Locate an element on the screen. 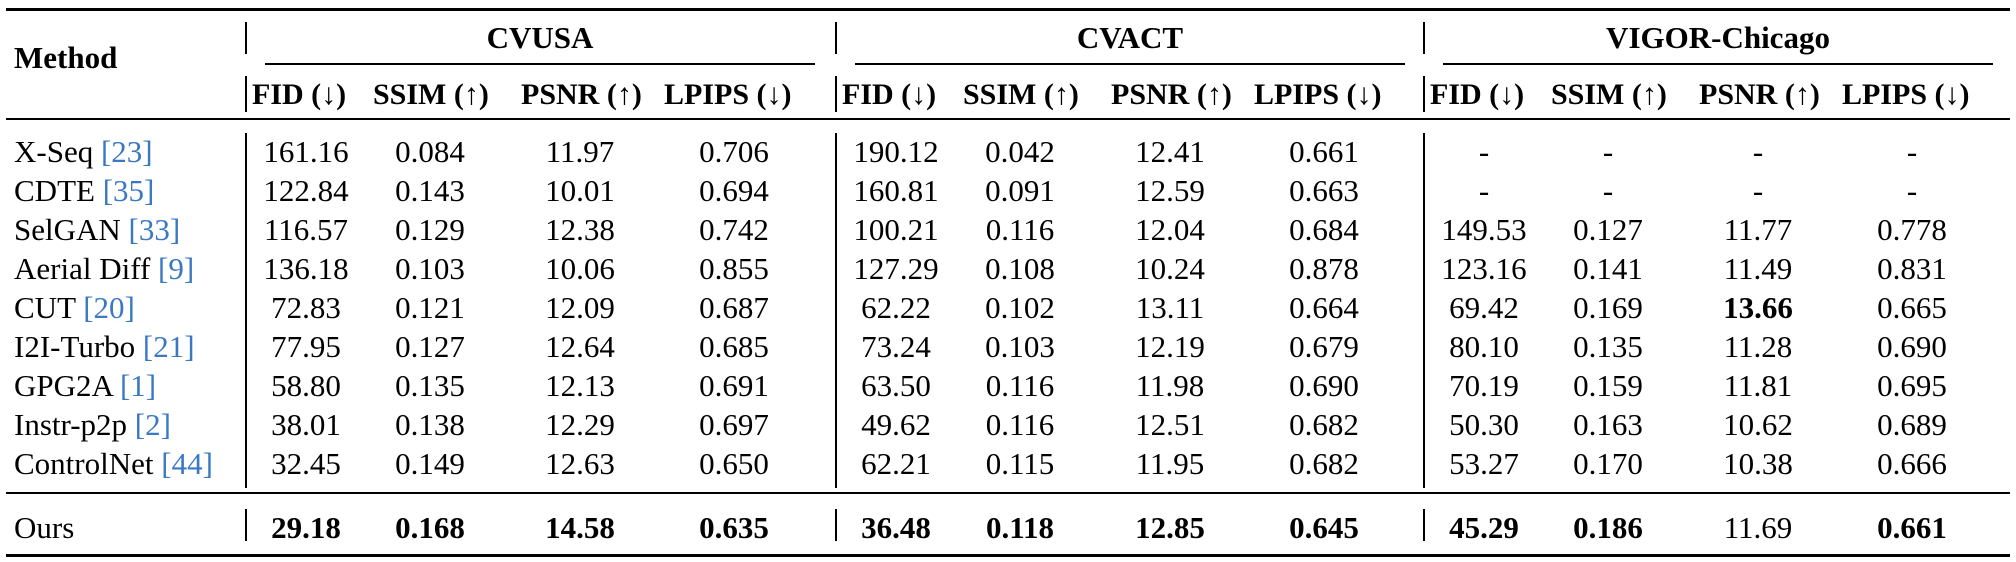 The width and height of the screenshot is (2016, 562). table-cell: 45.29 is located at coordinates (1484, 527).